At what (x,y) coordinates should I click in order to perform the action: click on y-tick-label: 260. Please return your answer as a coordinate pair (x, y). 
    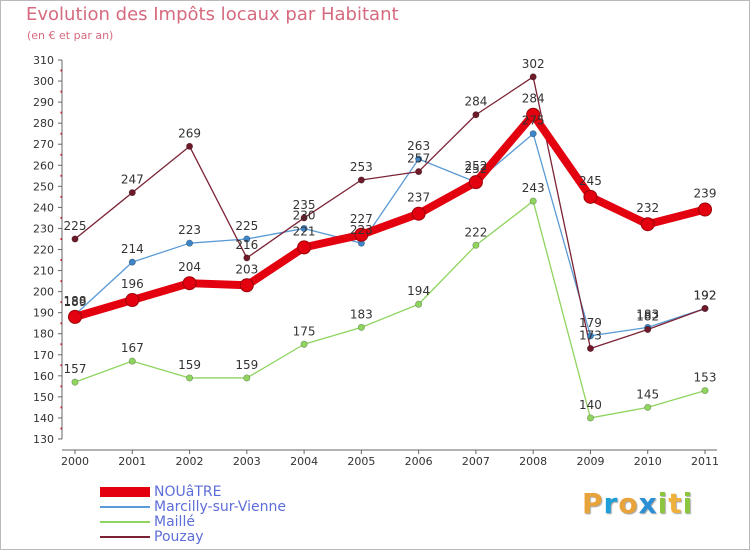
    Looking at the image, I should click on (43, 165).